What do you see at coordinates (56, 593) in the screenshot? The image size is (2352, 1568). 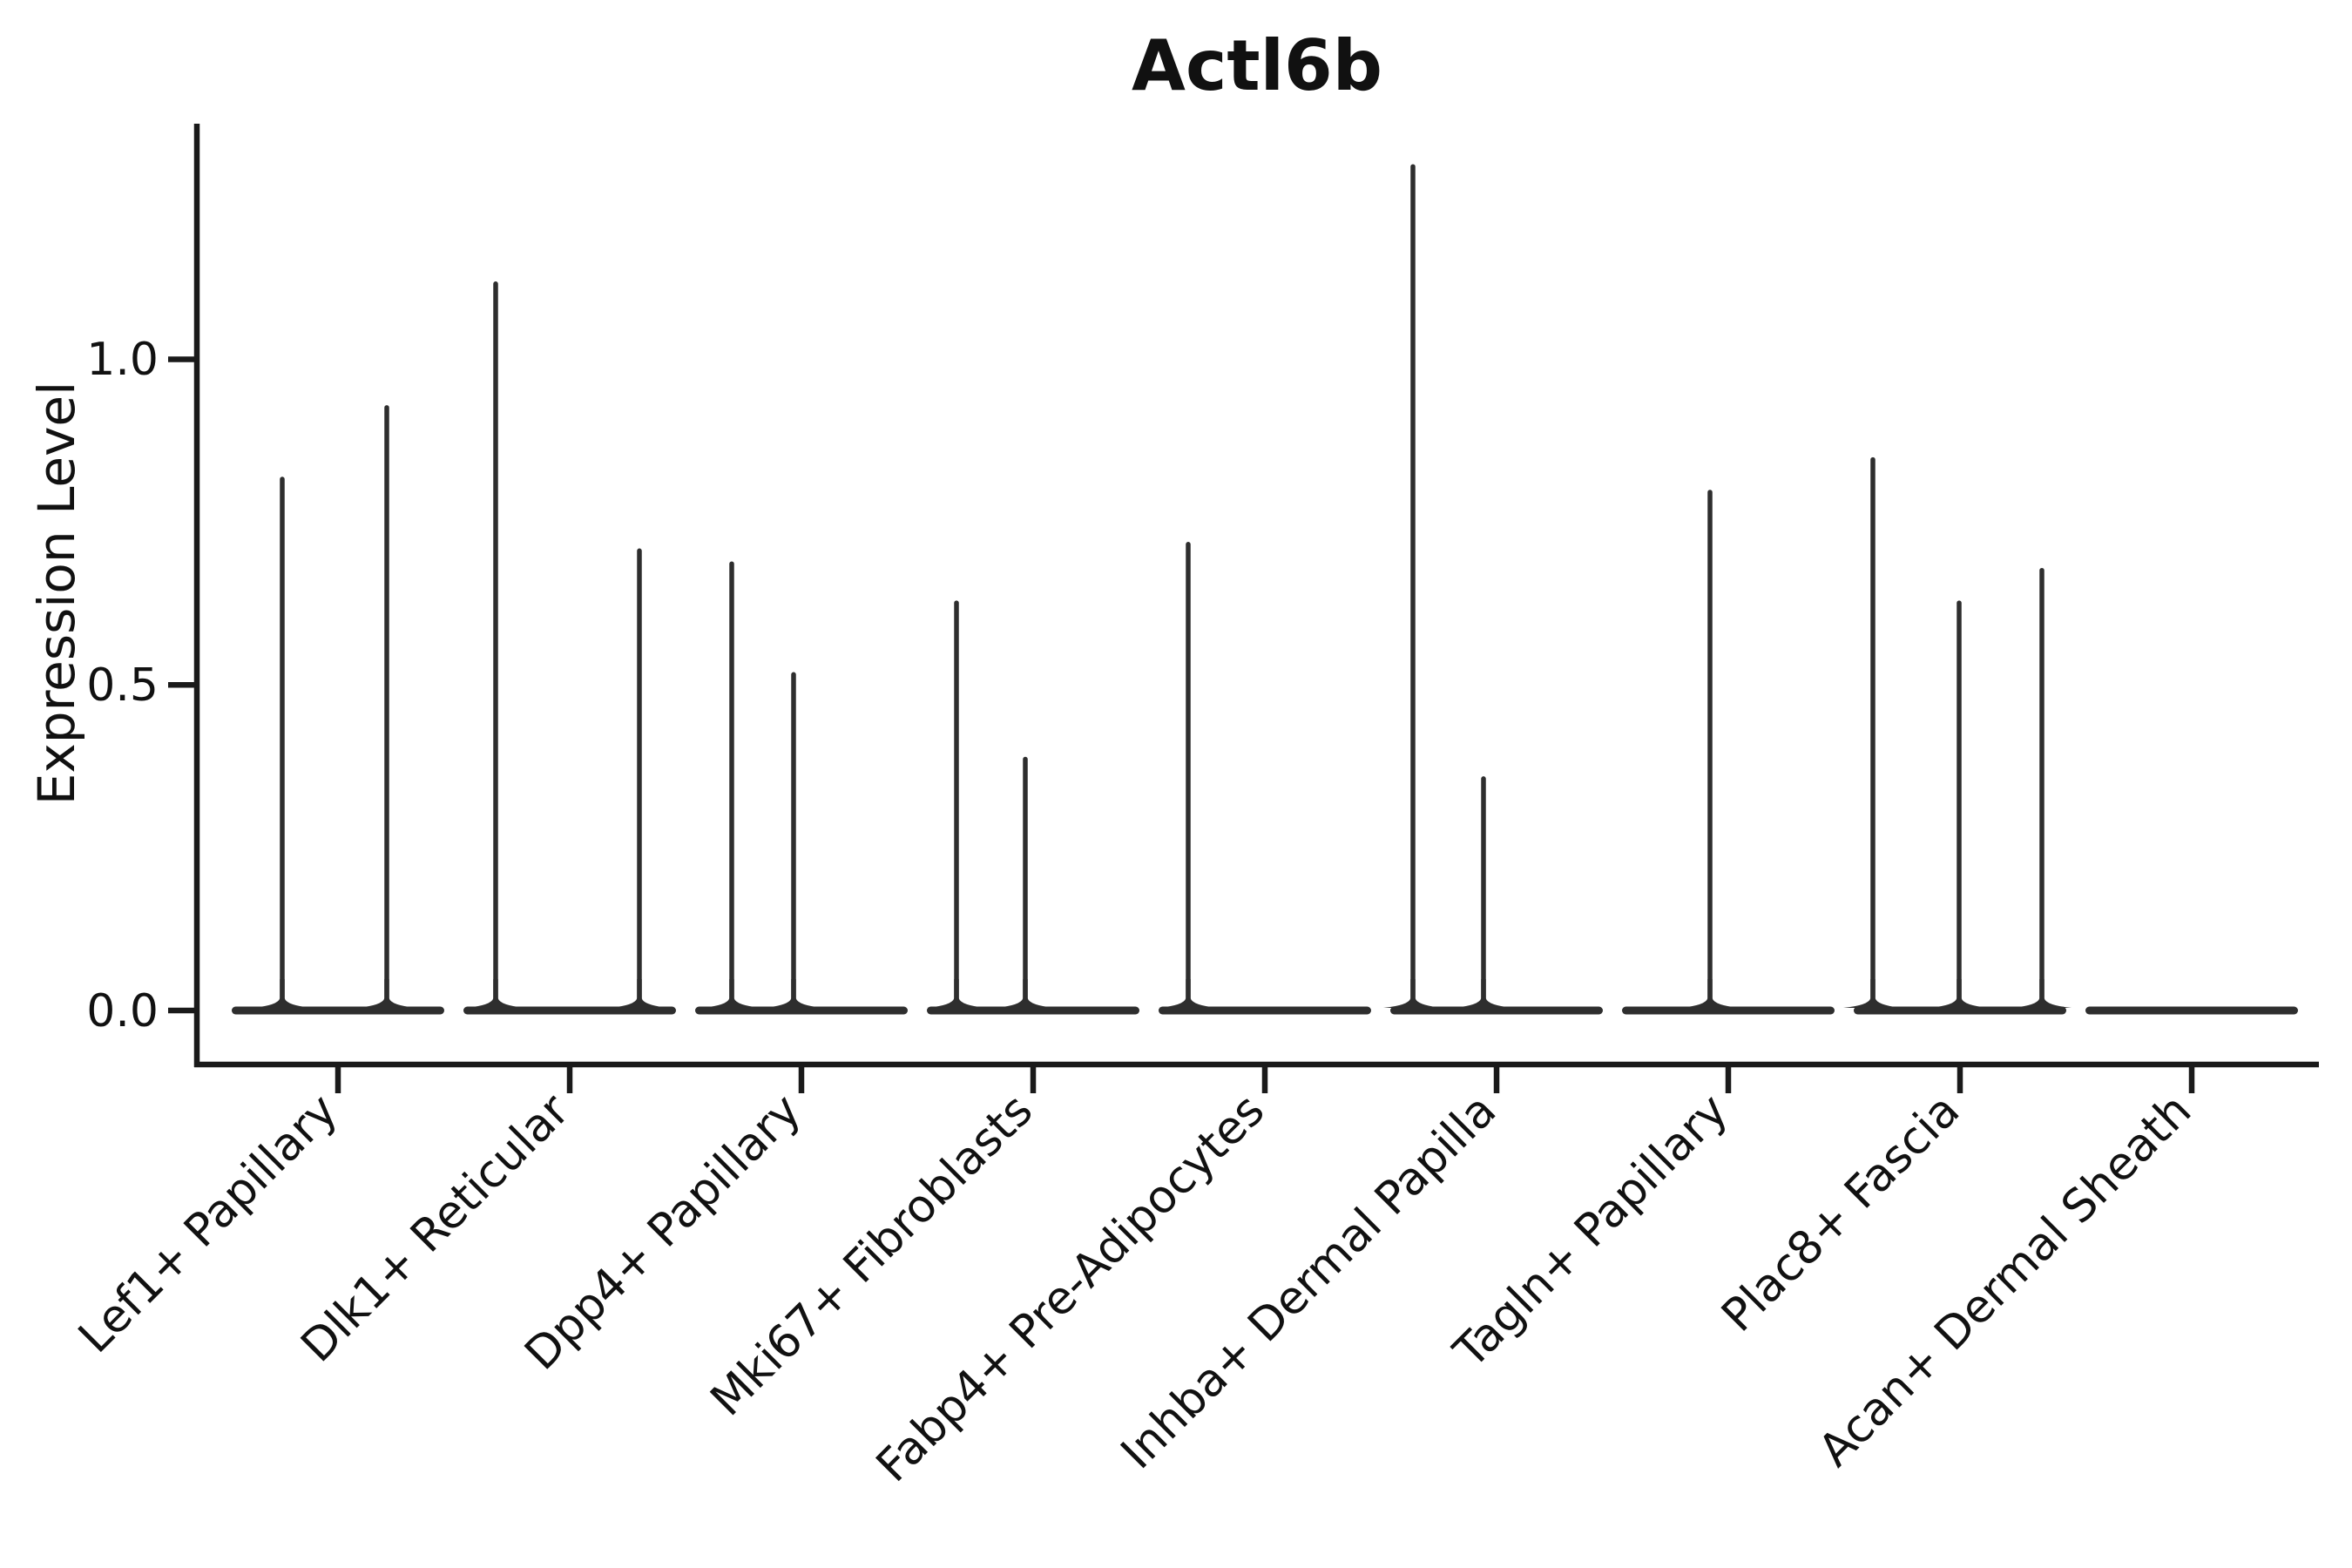 I see `y-axis-label: Expression Level` at bounding box center [56, 593].